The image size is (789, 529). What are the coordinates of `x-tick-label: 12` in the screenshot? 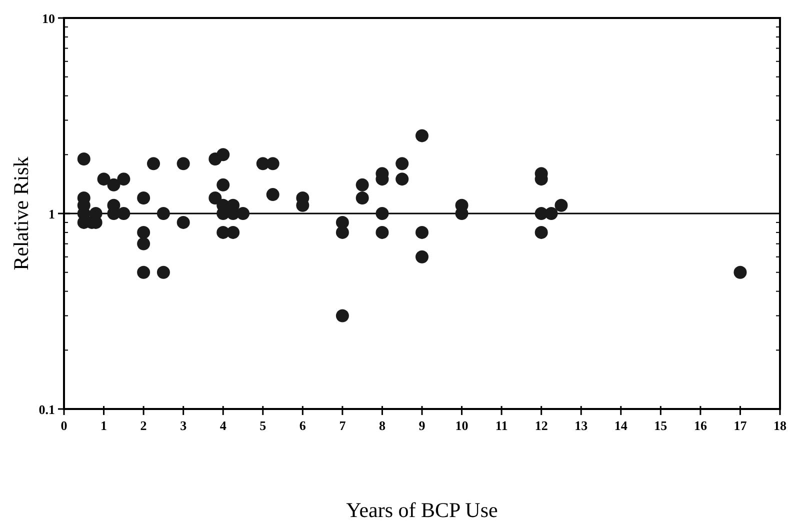 It's located at (541, 425).